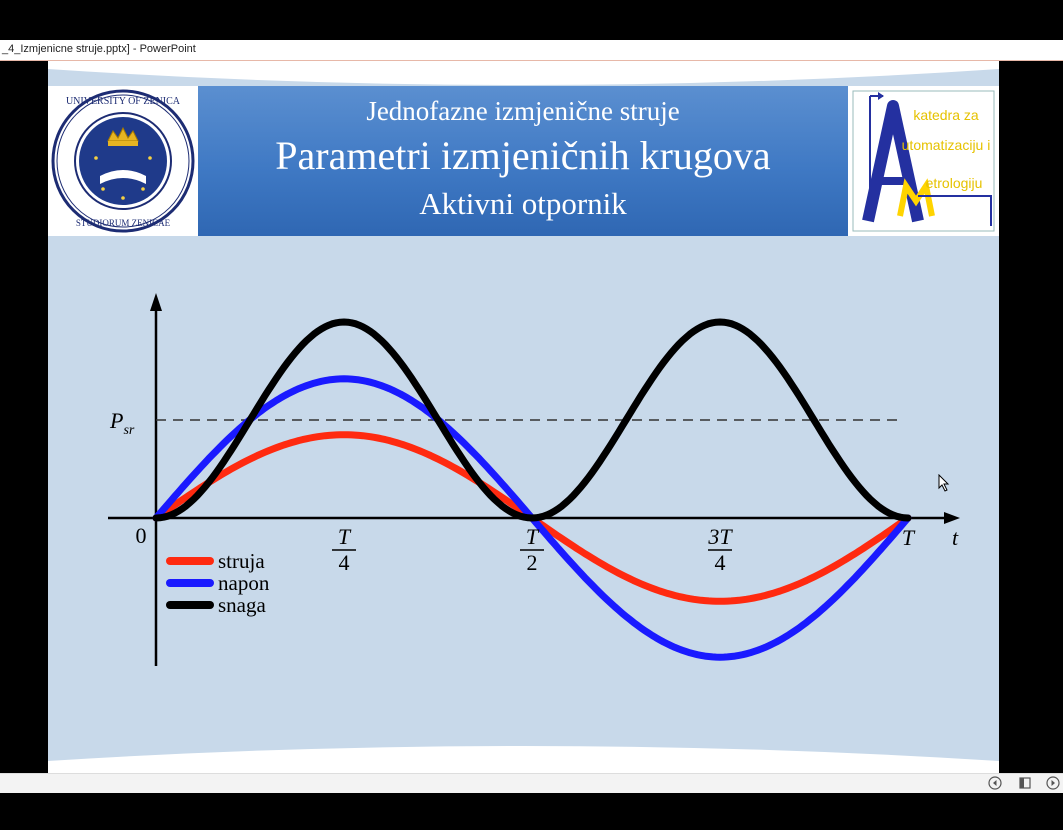 The image size is (1063, 830). I want to click on slide-title: Parametri izmjeničnih krugova, so click(523, 155).